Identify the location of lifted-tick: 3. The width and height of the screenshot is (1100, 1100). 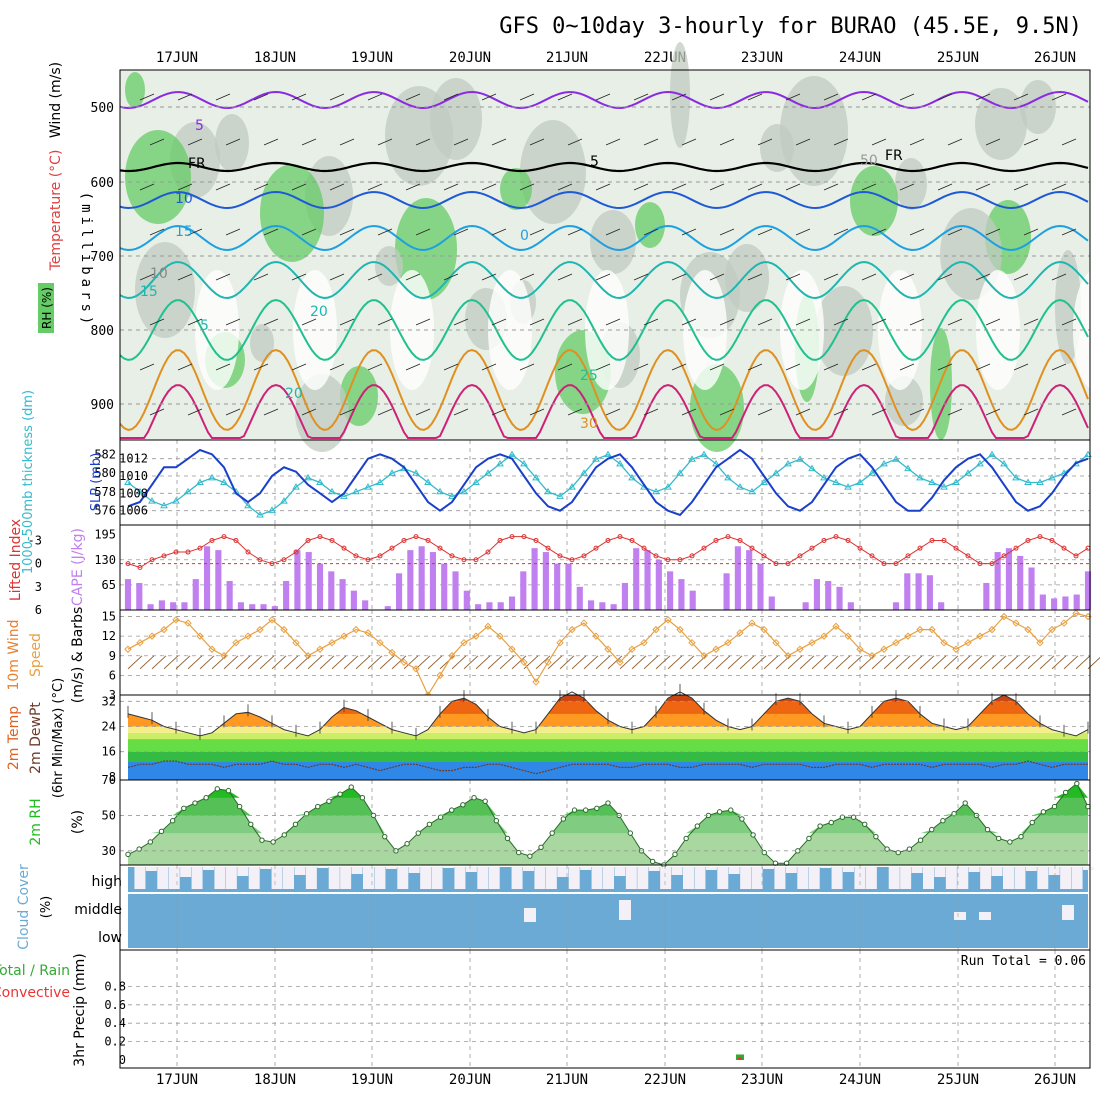
(38, 587).